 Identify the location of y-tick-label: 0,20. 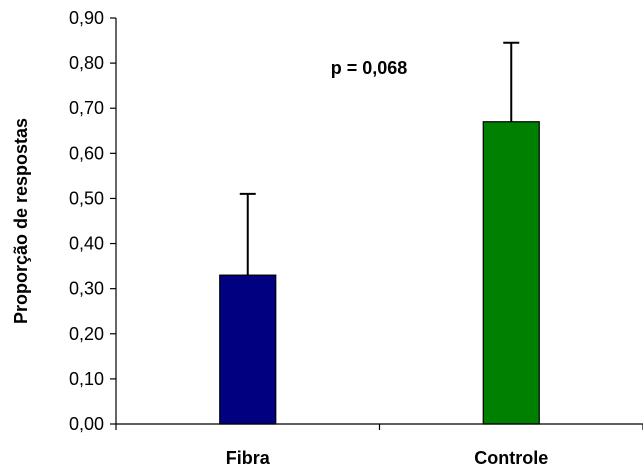
(86, 334).